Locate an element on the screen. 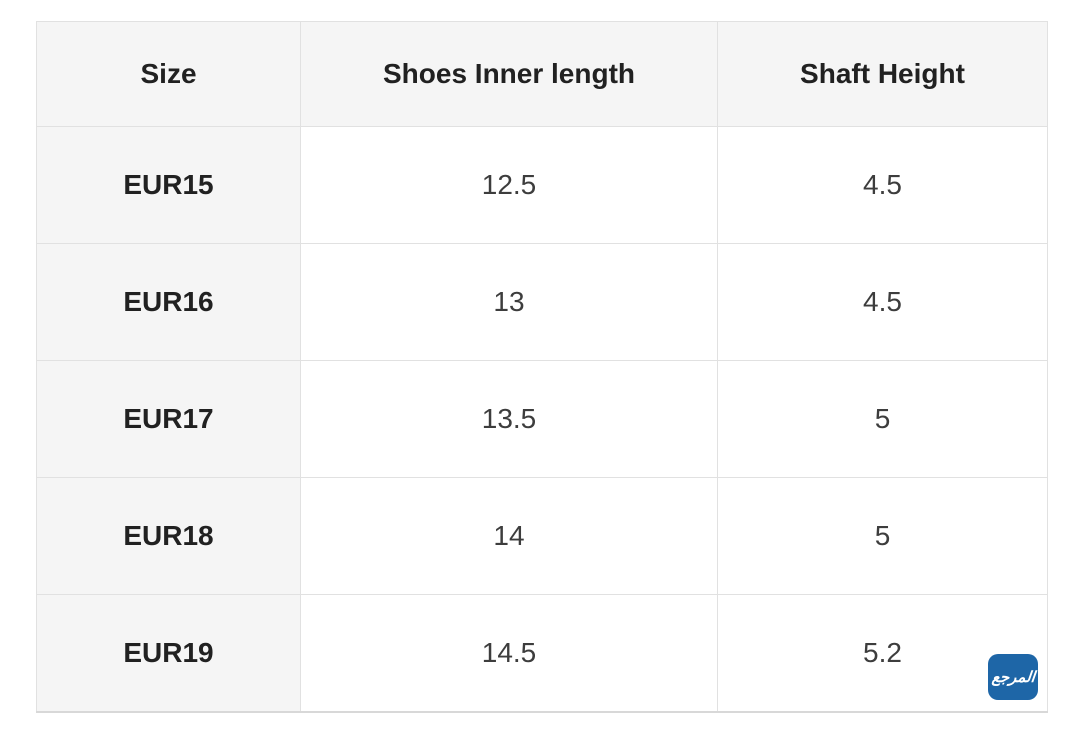 This screenshot has height=742, width=1066. column-header-size: Size is located at coordinates (168, 74).